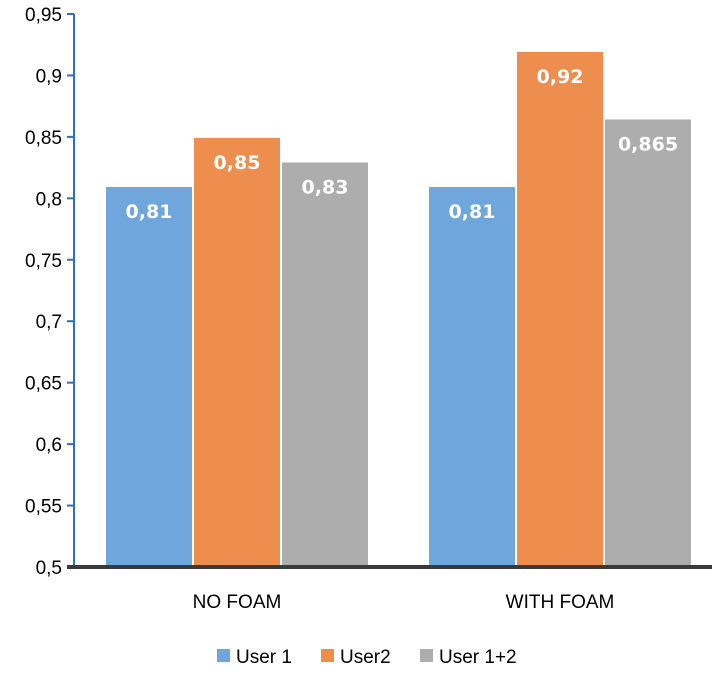  I want to click on data-label: 0,85, so click(237, 163).